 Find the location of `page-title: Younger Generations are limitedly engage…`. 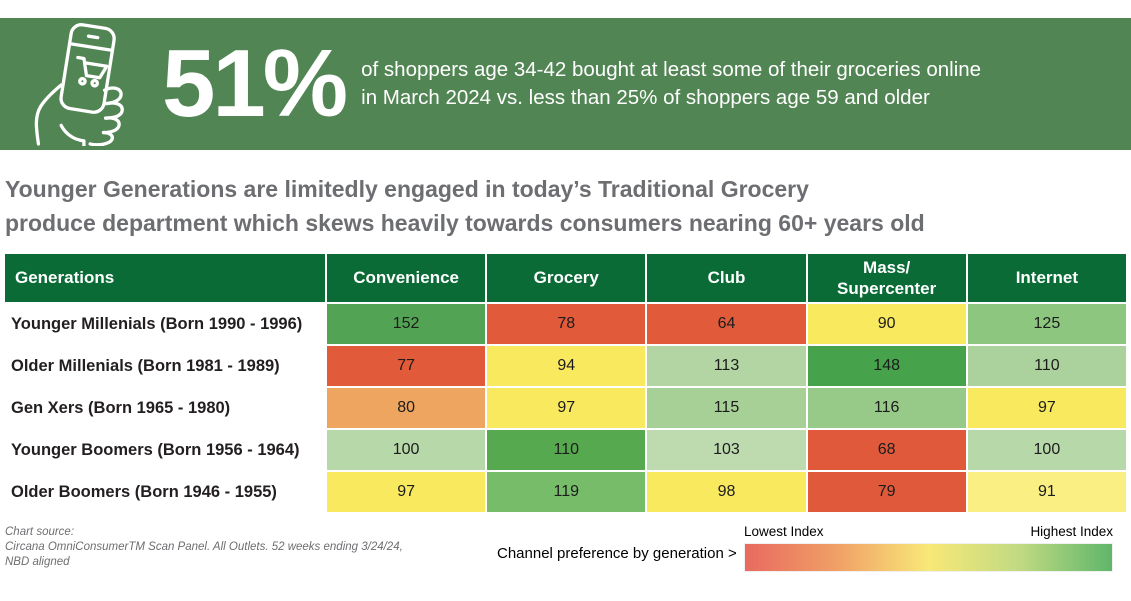

page-title: Younger Generations are limitedly engage… is located at coordinates (465, 206).